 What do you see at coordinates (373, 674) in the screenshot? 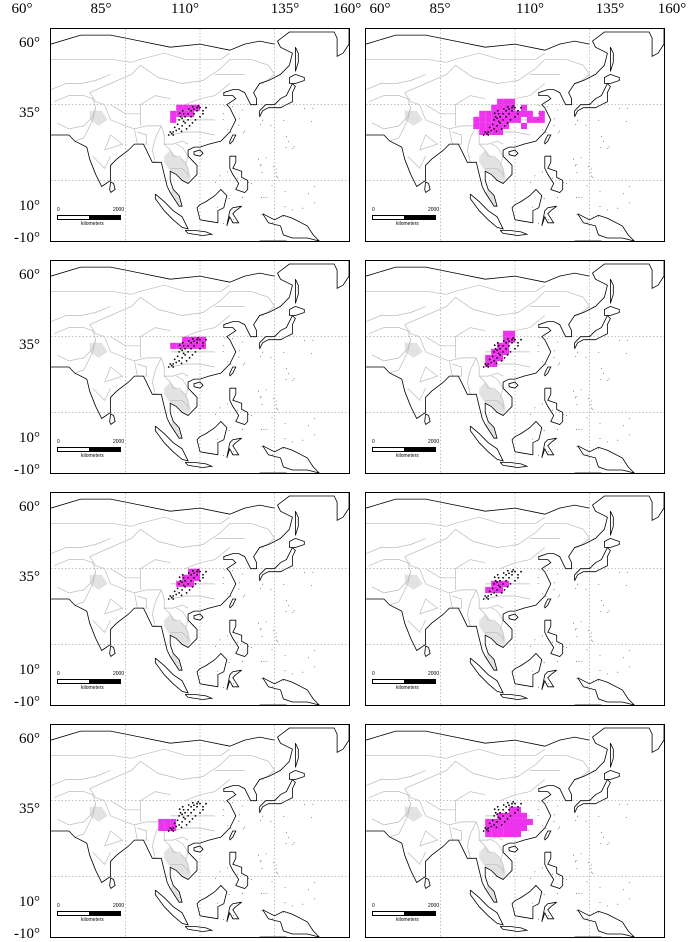
I see `scale-start-label: 0` at bounding box center [373, 674].